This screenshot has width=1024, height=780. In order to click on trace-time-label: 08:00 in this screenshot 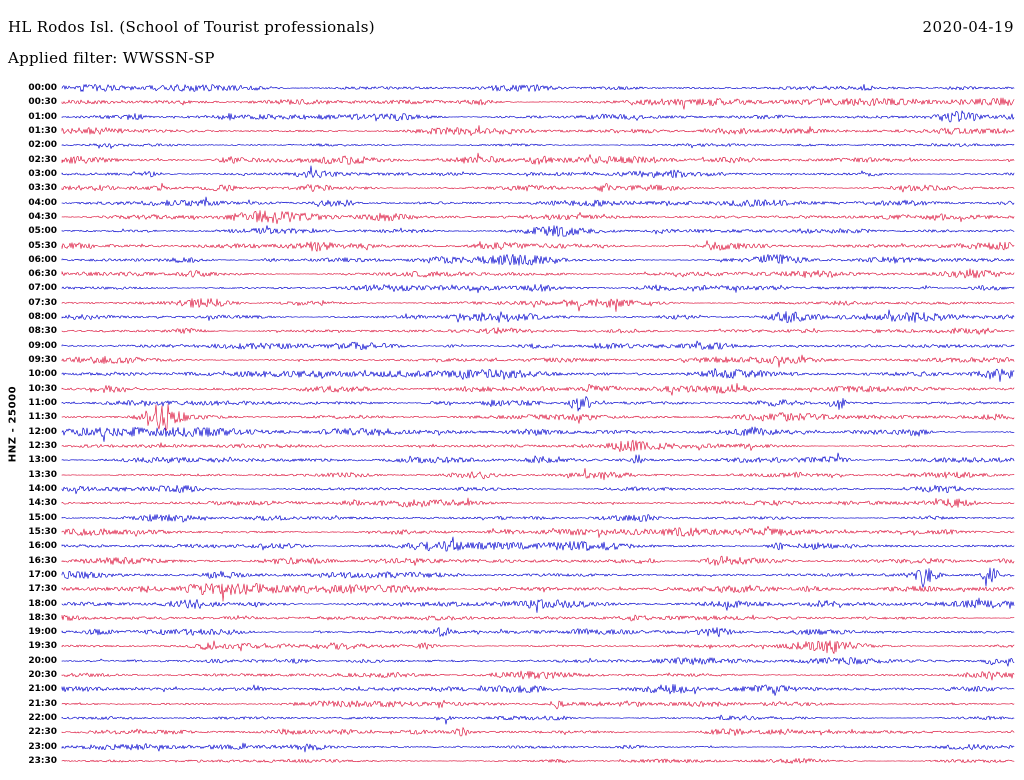, I will do `click(42, 317)`.